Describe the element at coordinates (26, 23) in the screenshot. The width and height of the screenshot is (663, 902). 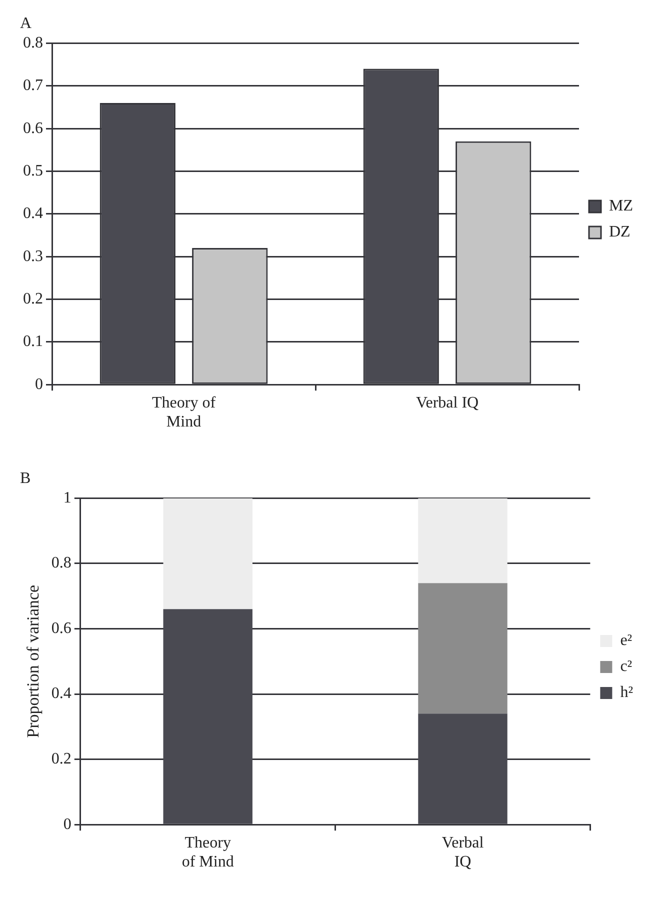
I see `chart-title: A` at that location.